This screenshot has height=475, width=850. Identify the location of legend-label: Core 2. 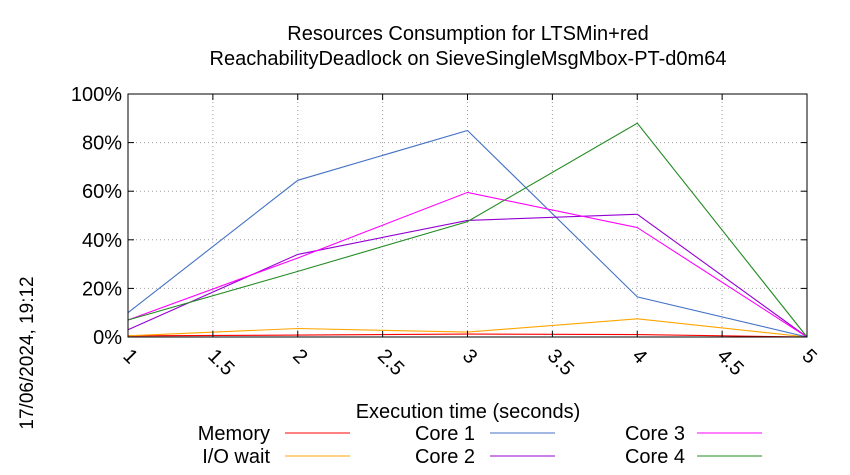
(445, 457).